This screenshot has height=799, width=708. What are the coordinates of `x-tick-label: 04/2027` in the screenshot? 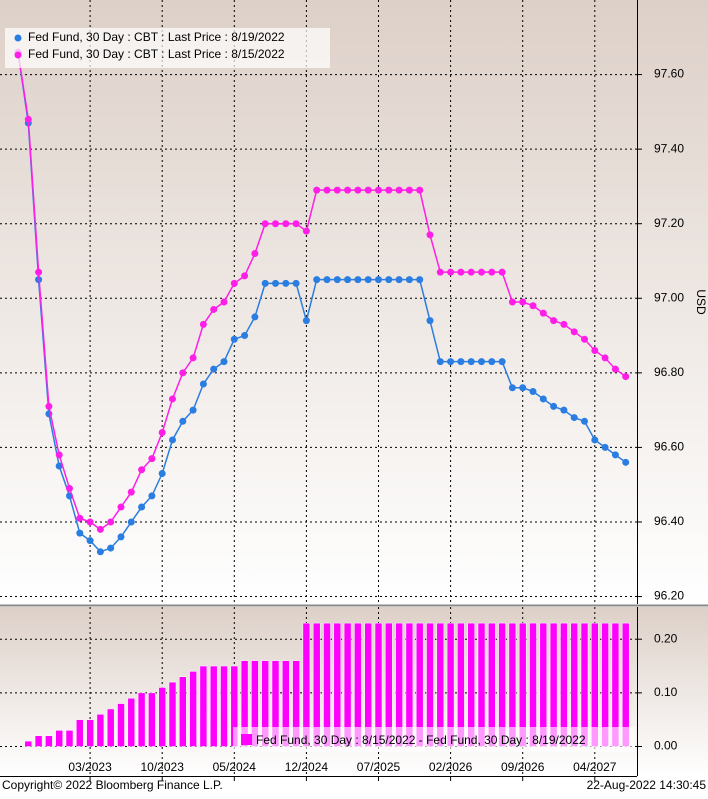 It's located at (595, 767).